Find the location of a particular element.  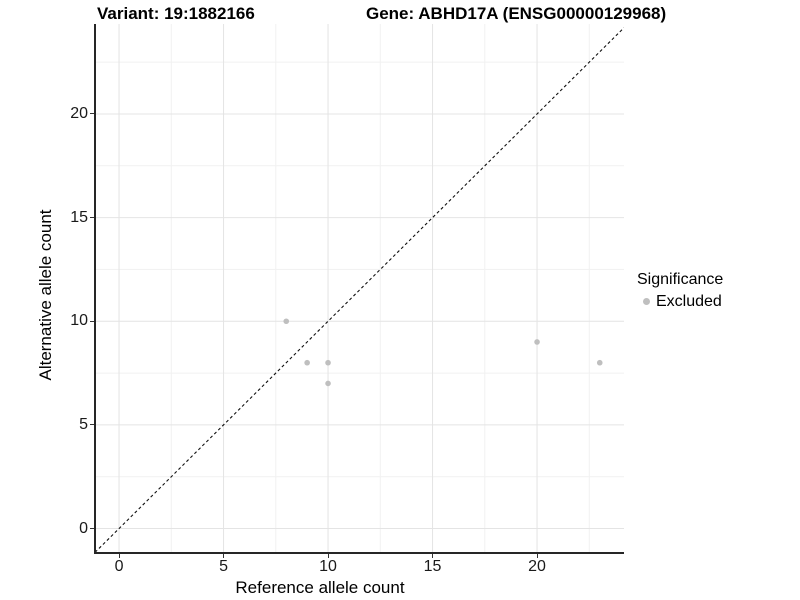

legend-item-label: Excluded is located at coordinates (689, 301).